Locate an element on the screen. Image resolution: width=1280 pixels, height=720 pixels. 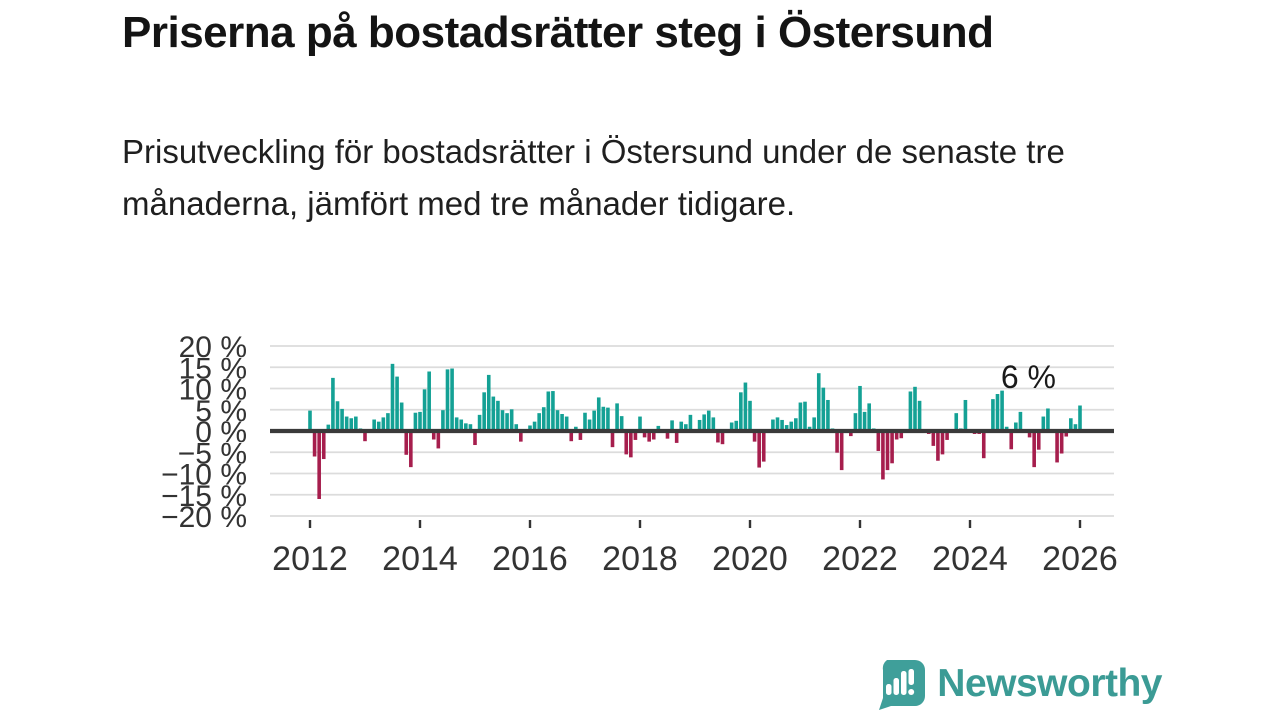
x-axis-label: 2020 is located at coordinates (750, 559).